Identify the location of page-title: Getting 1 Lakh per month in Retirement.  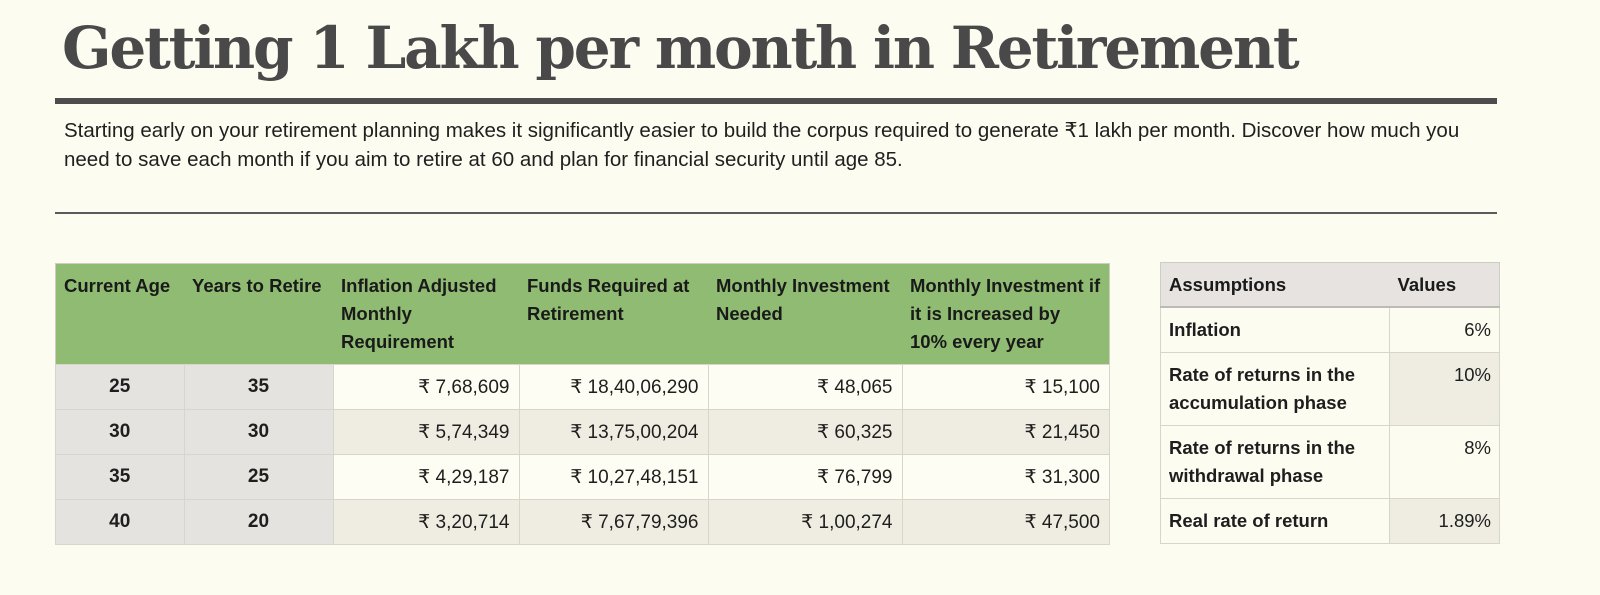
(681, 48).